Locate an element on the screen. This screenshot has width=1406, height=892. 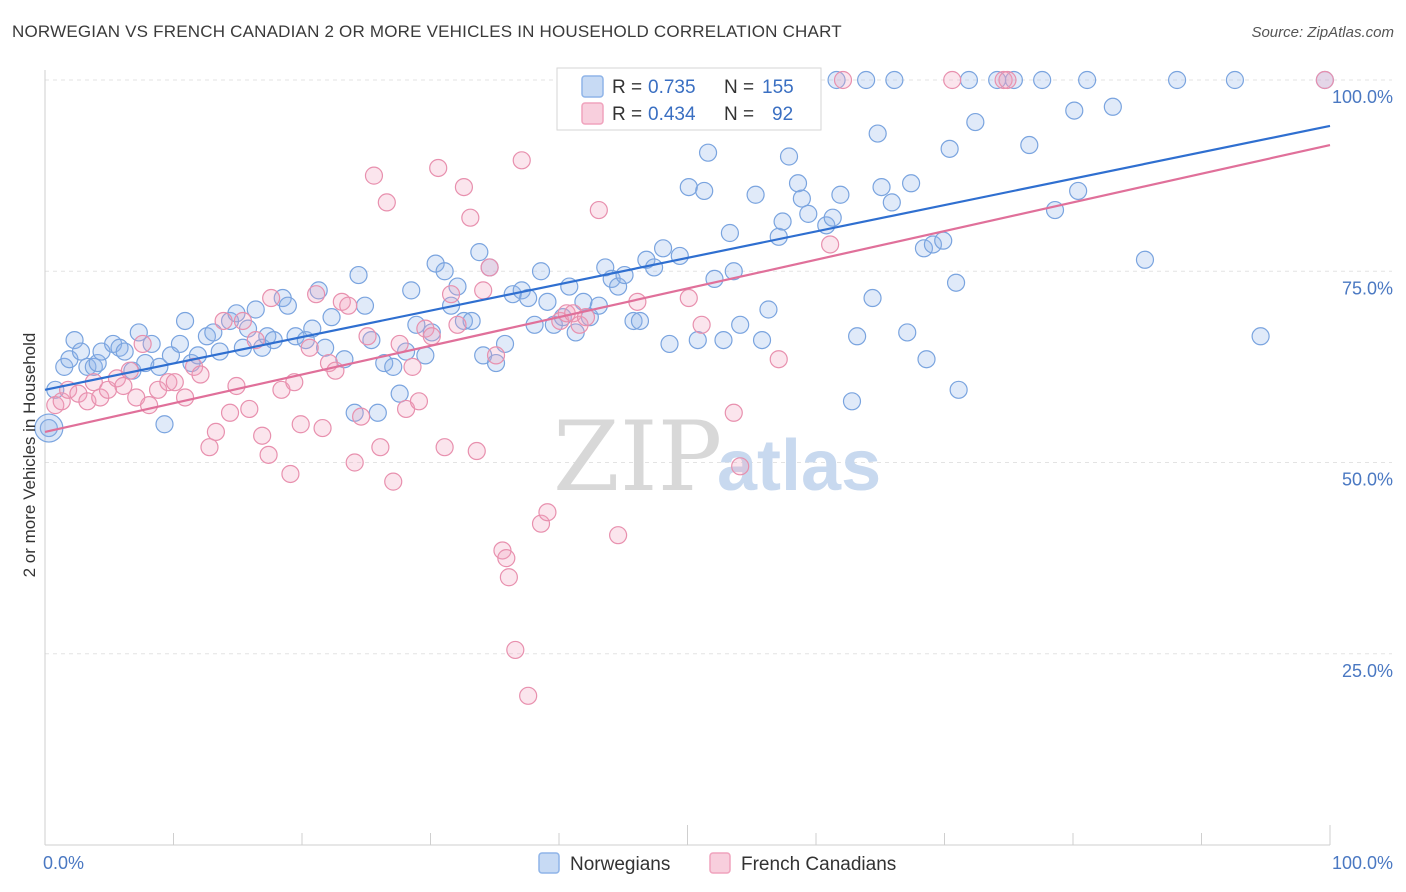
legend-n-label-1: N = is located at coordinates (739, 87).